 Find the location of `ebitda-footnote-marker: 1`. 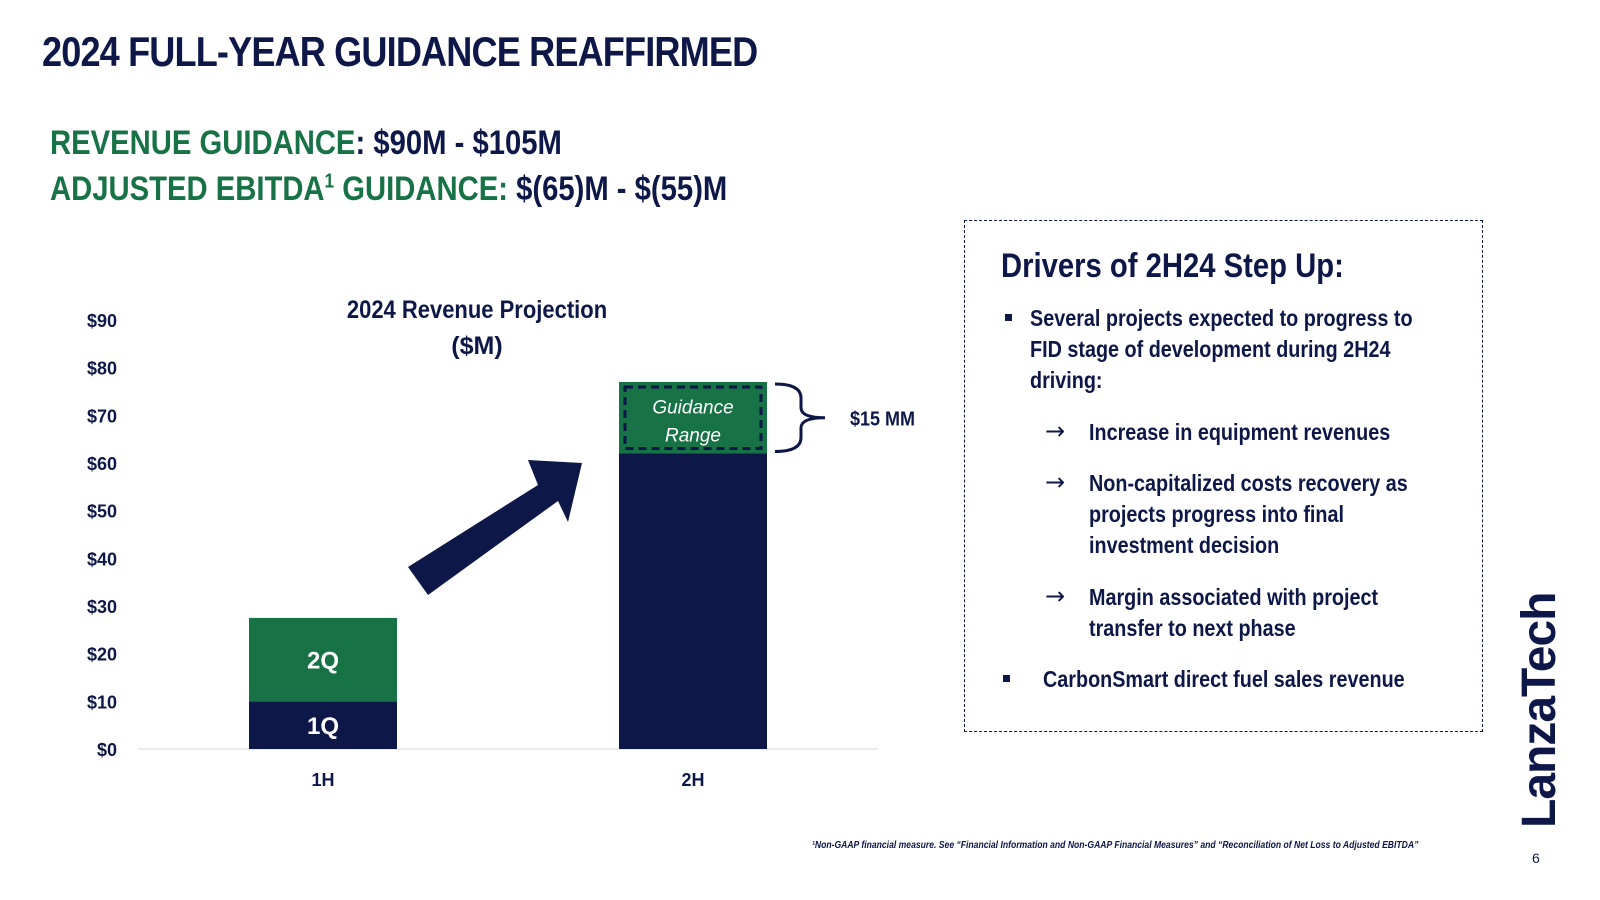

ebitda-footnote-marker: 1 is located at coordinates (329, 181).